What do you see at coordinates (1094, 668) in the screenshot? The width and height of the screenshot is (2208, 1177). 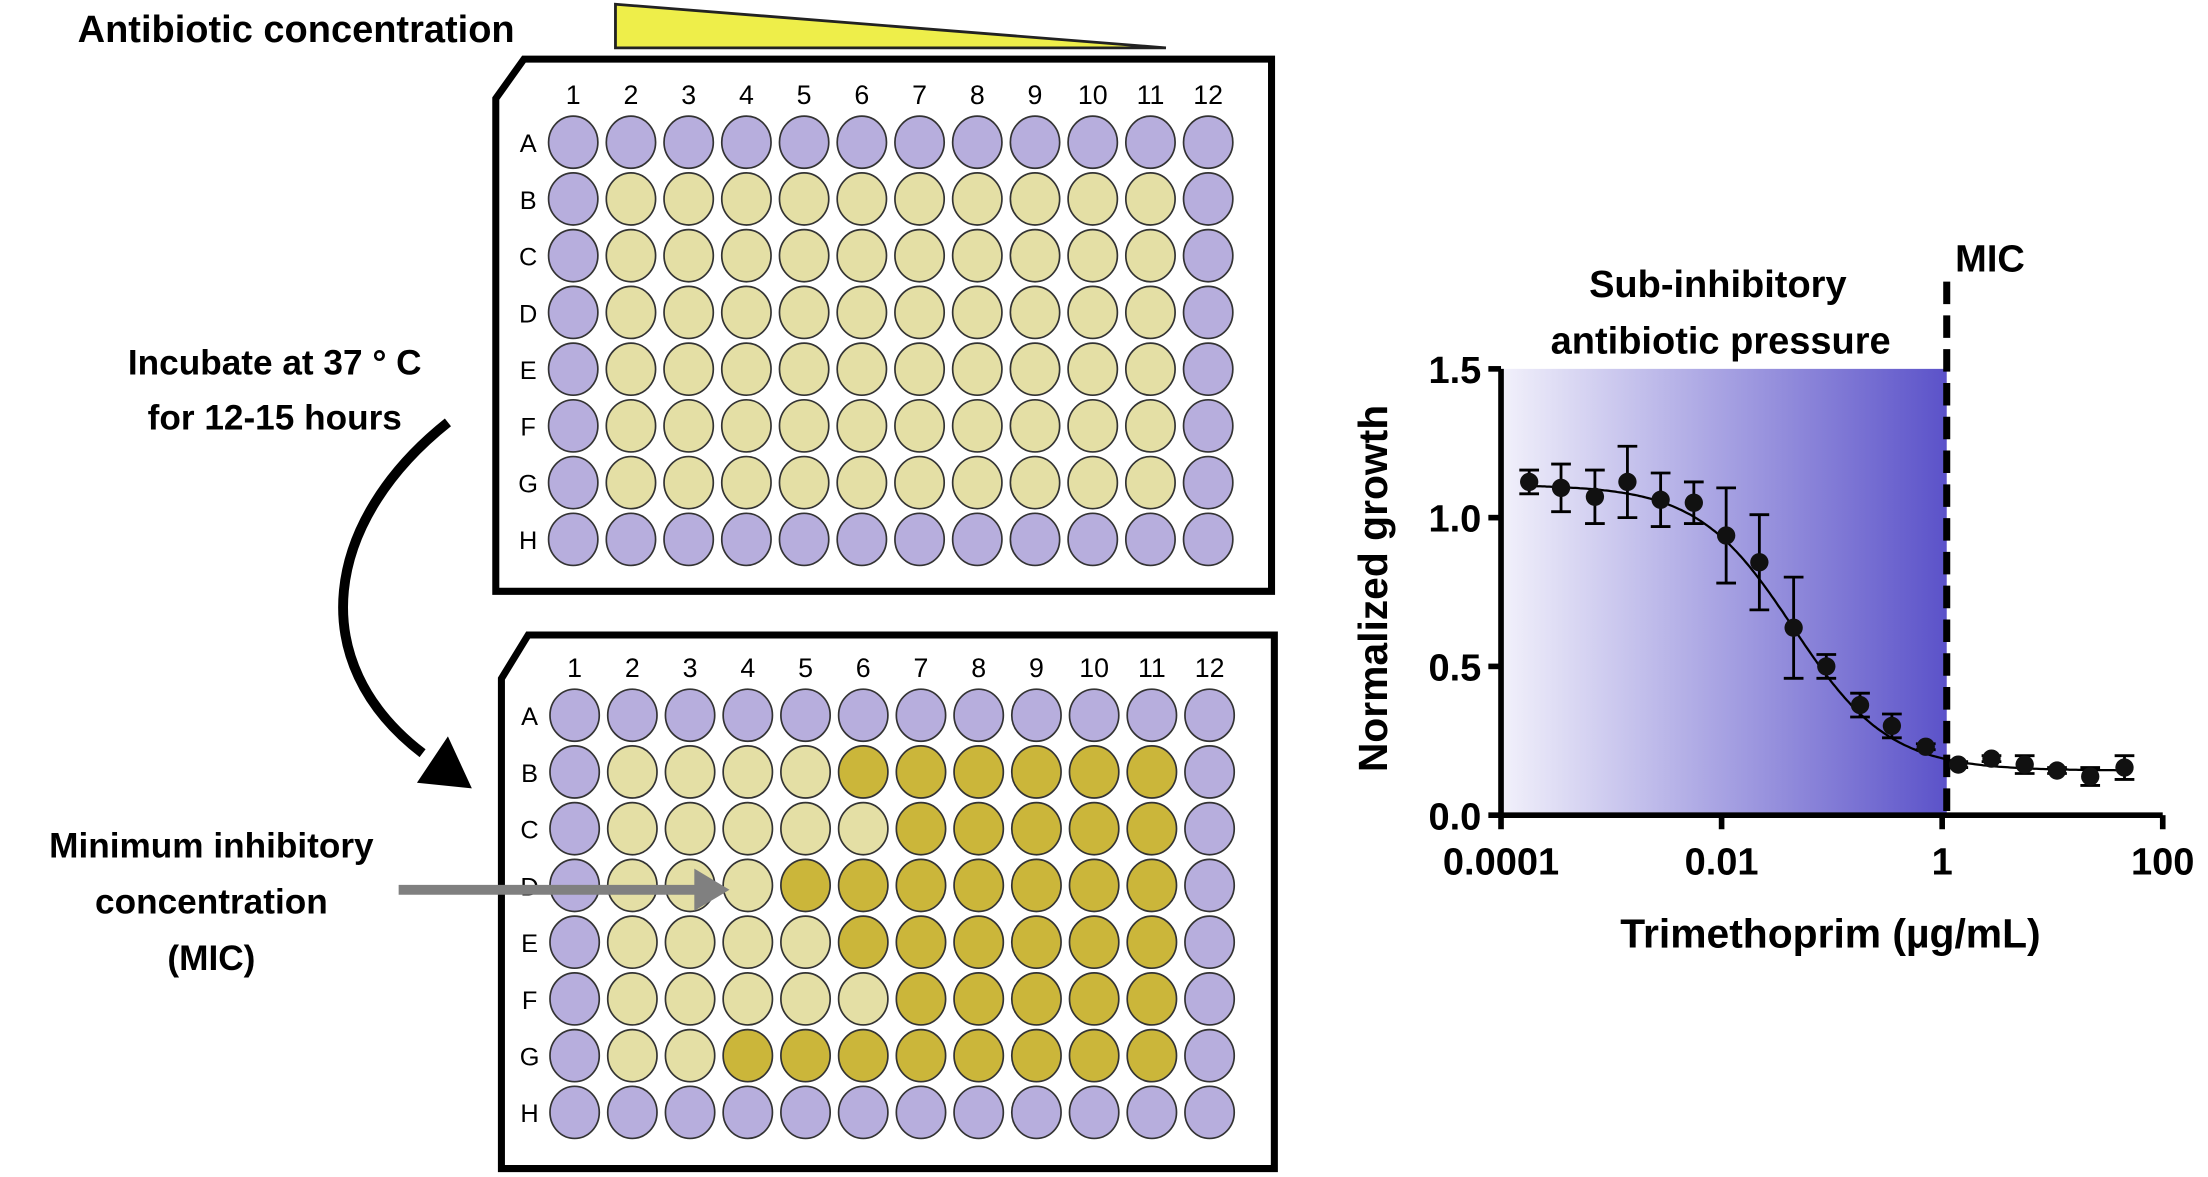 I see `column-label: 10` at bounding box center [1094, 668].